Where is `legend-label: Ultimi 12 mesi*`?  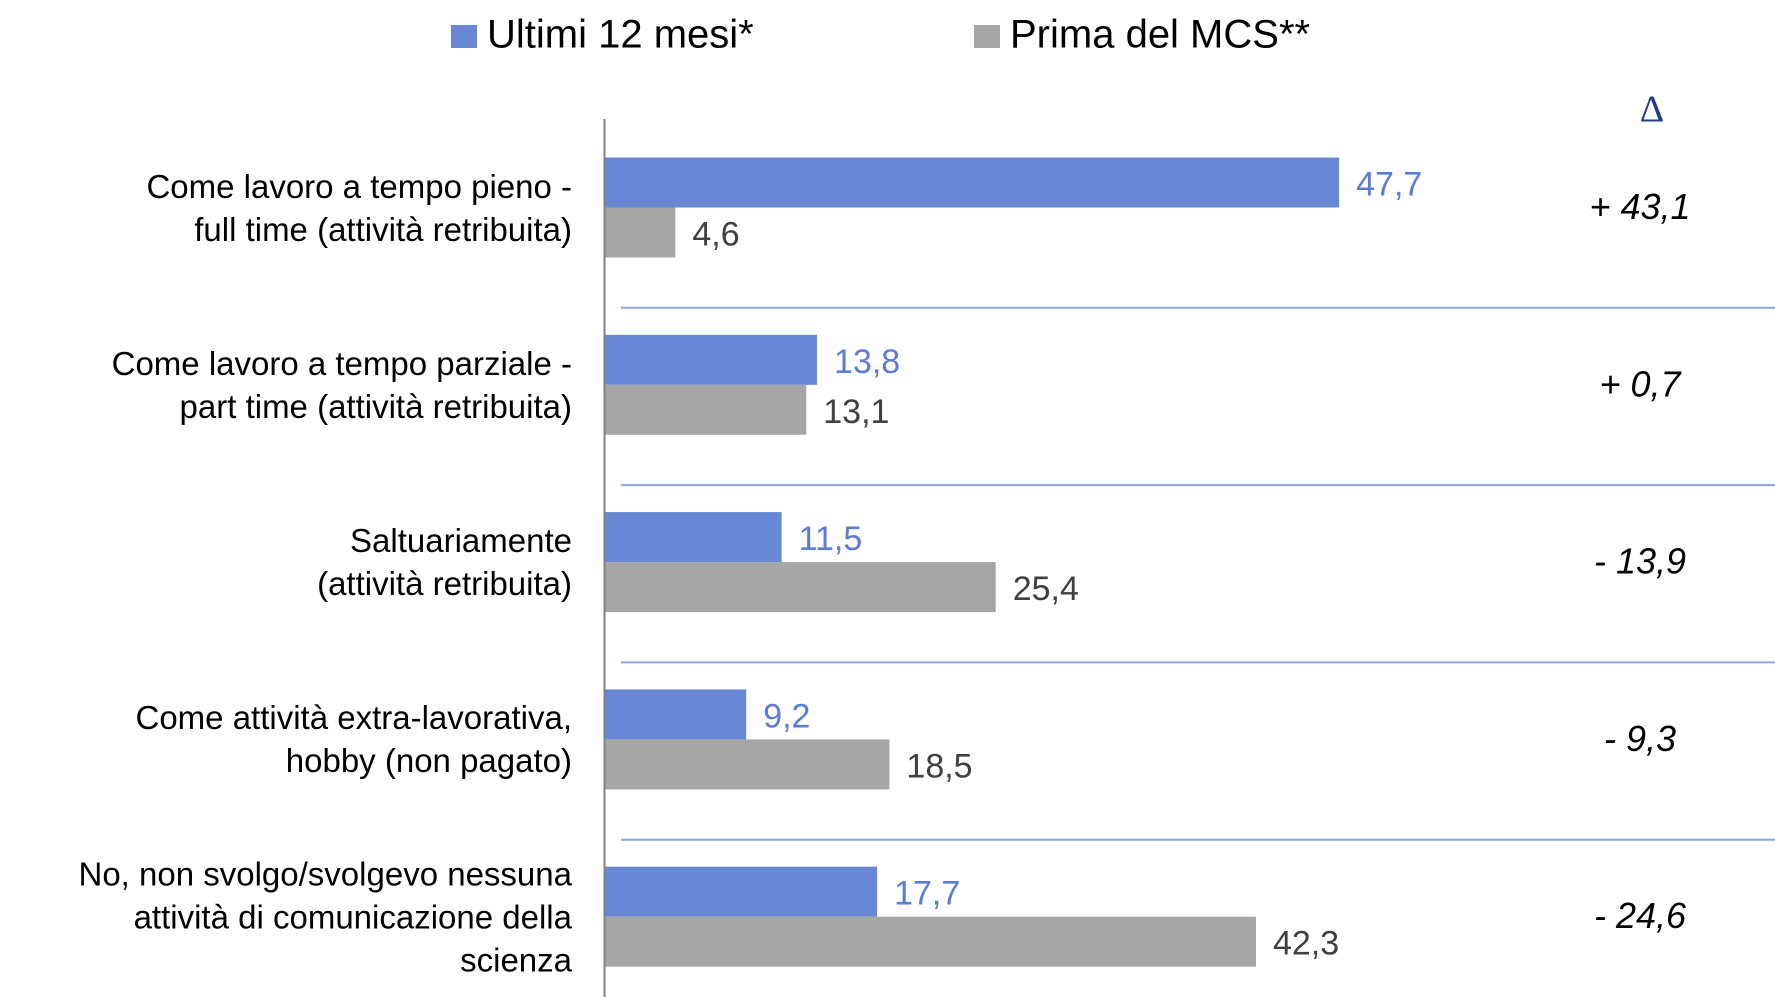 legend-label: Ultimi 12 mesi* is located at coordinates (620, 35).